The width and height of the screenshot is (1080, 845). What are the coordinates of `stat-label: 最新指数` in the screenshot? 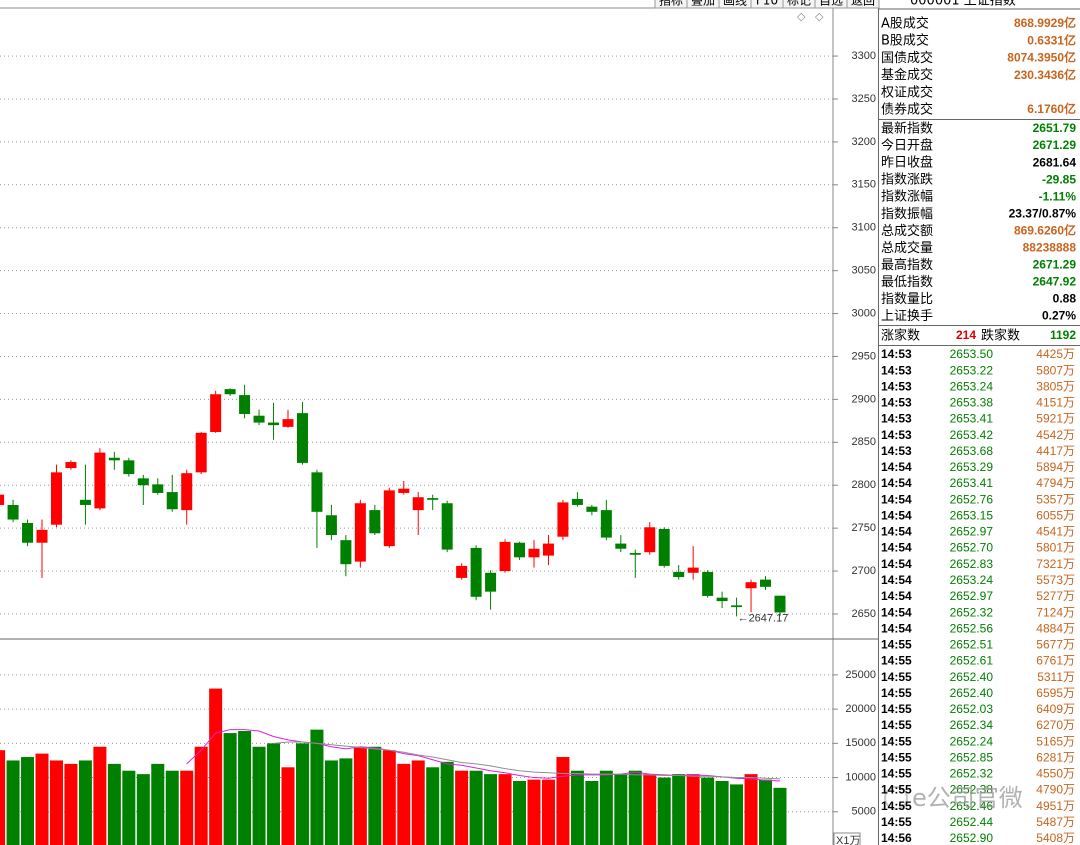 It's located at (907, 129).